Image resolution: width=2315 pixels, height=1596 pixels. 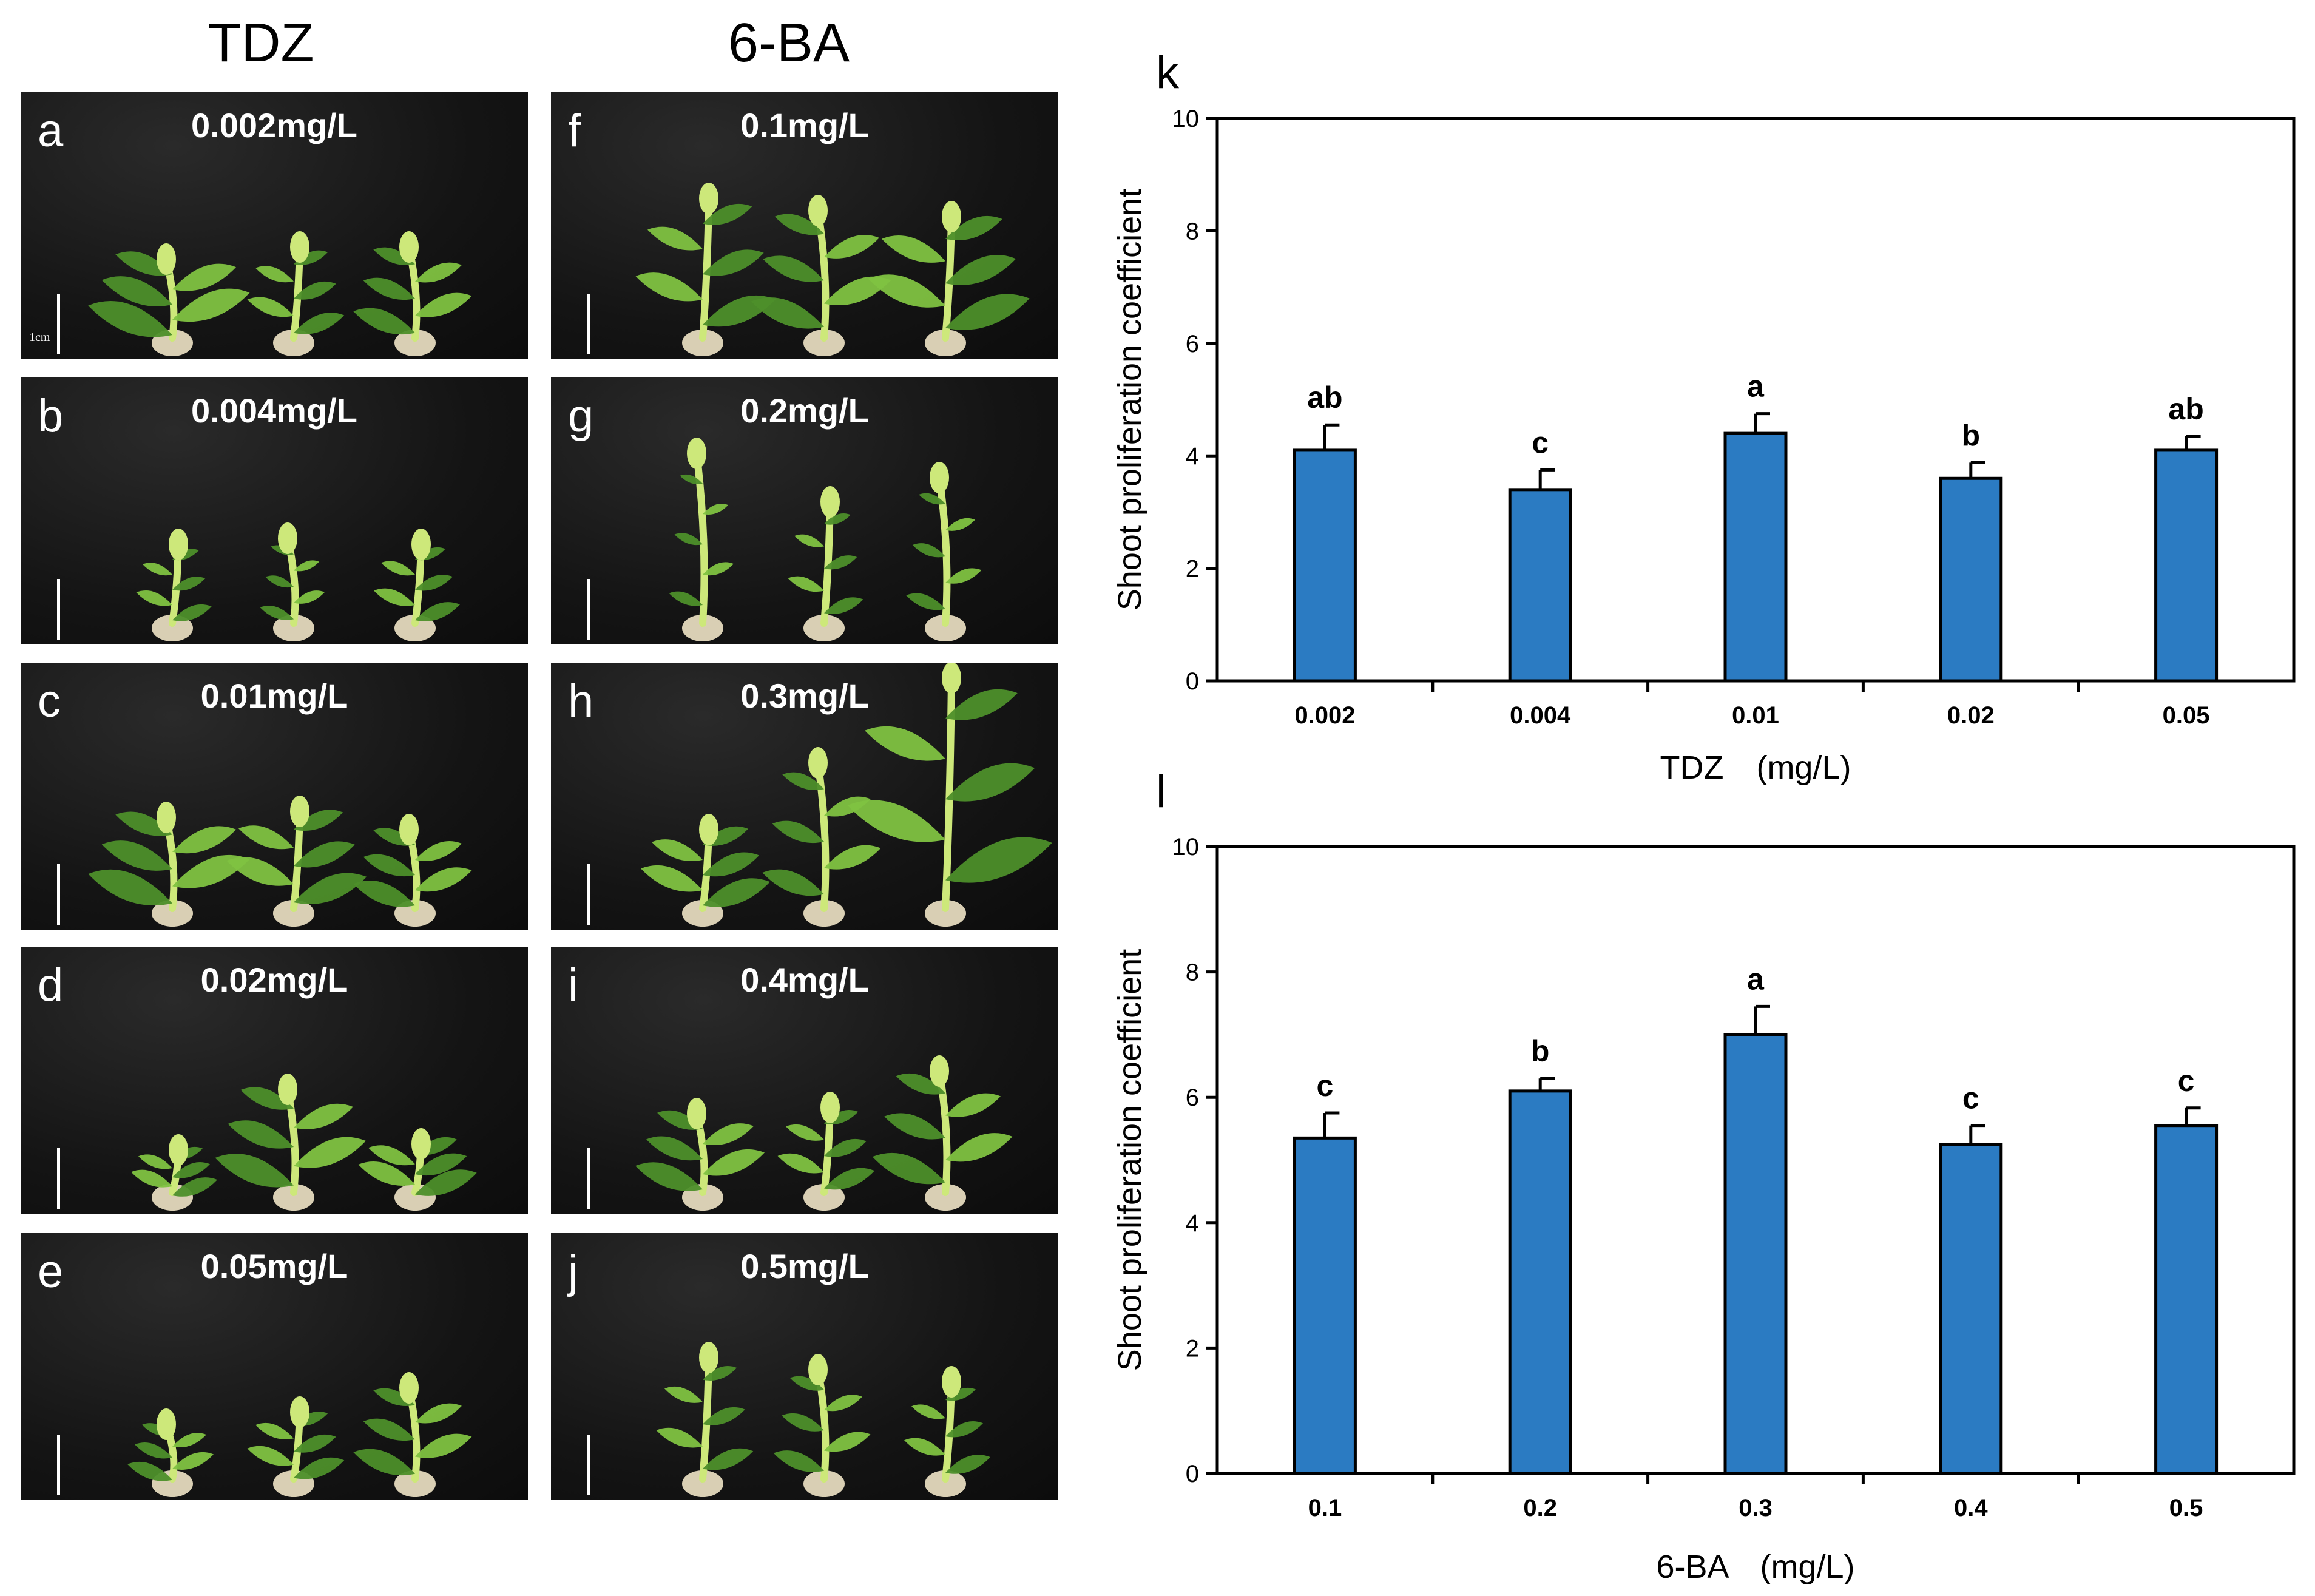 What do you see at coordinates (49, 701) in the screenshot?
I see `panel-letter: c` at bounding box center [49, 701].